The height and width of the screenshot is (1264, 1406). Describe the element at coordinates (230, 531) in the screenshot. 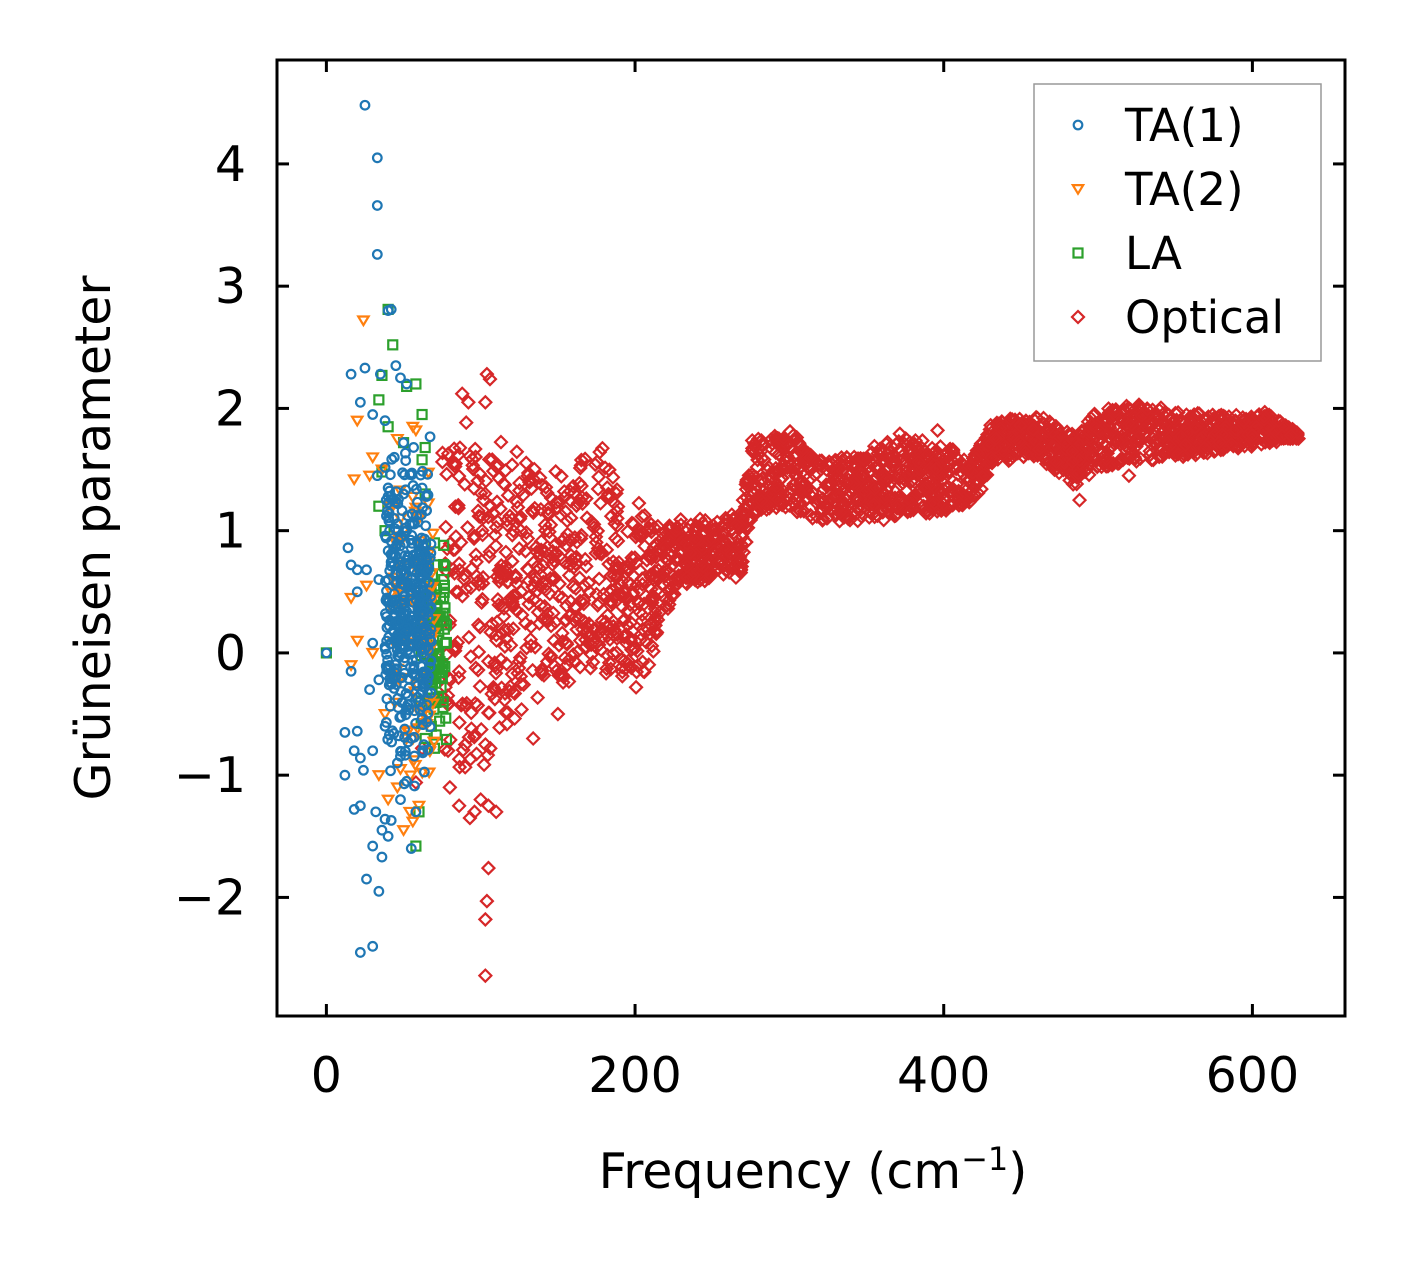

I see `y-tick-label: 1` at that location.